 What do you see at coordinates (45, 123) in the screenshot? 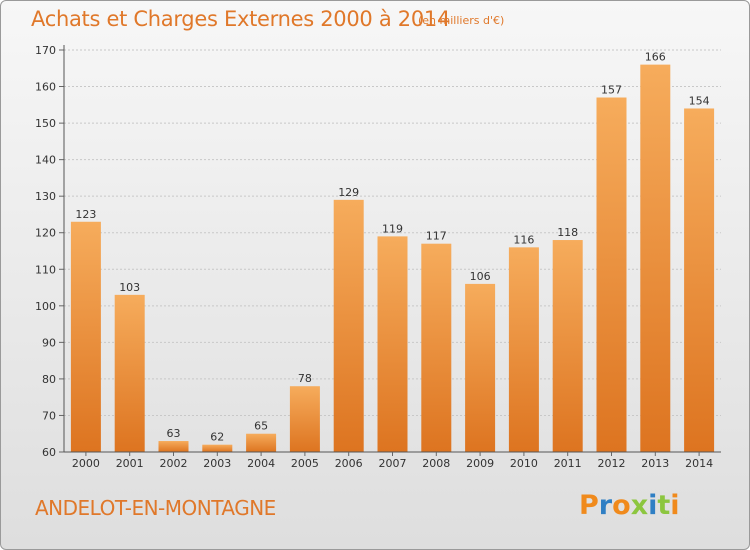
I see `y-tick-label: 150` at bounding box center [45, 123].